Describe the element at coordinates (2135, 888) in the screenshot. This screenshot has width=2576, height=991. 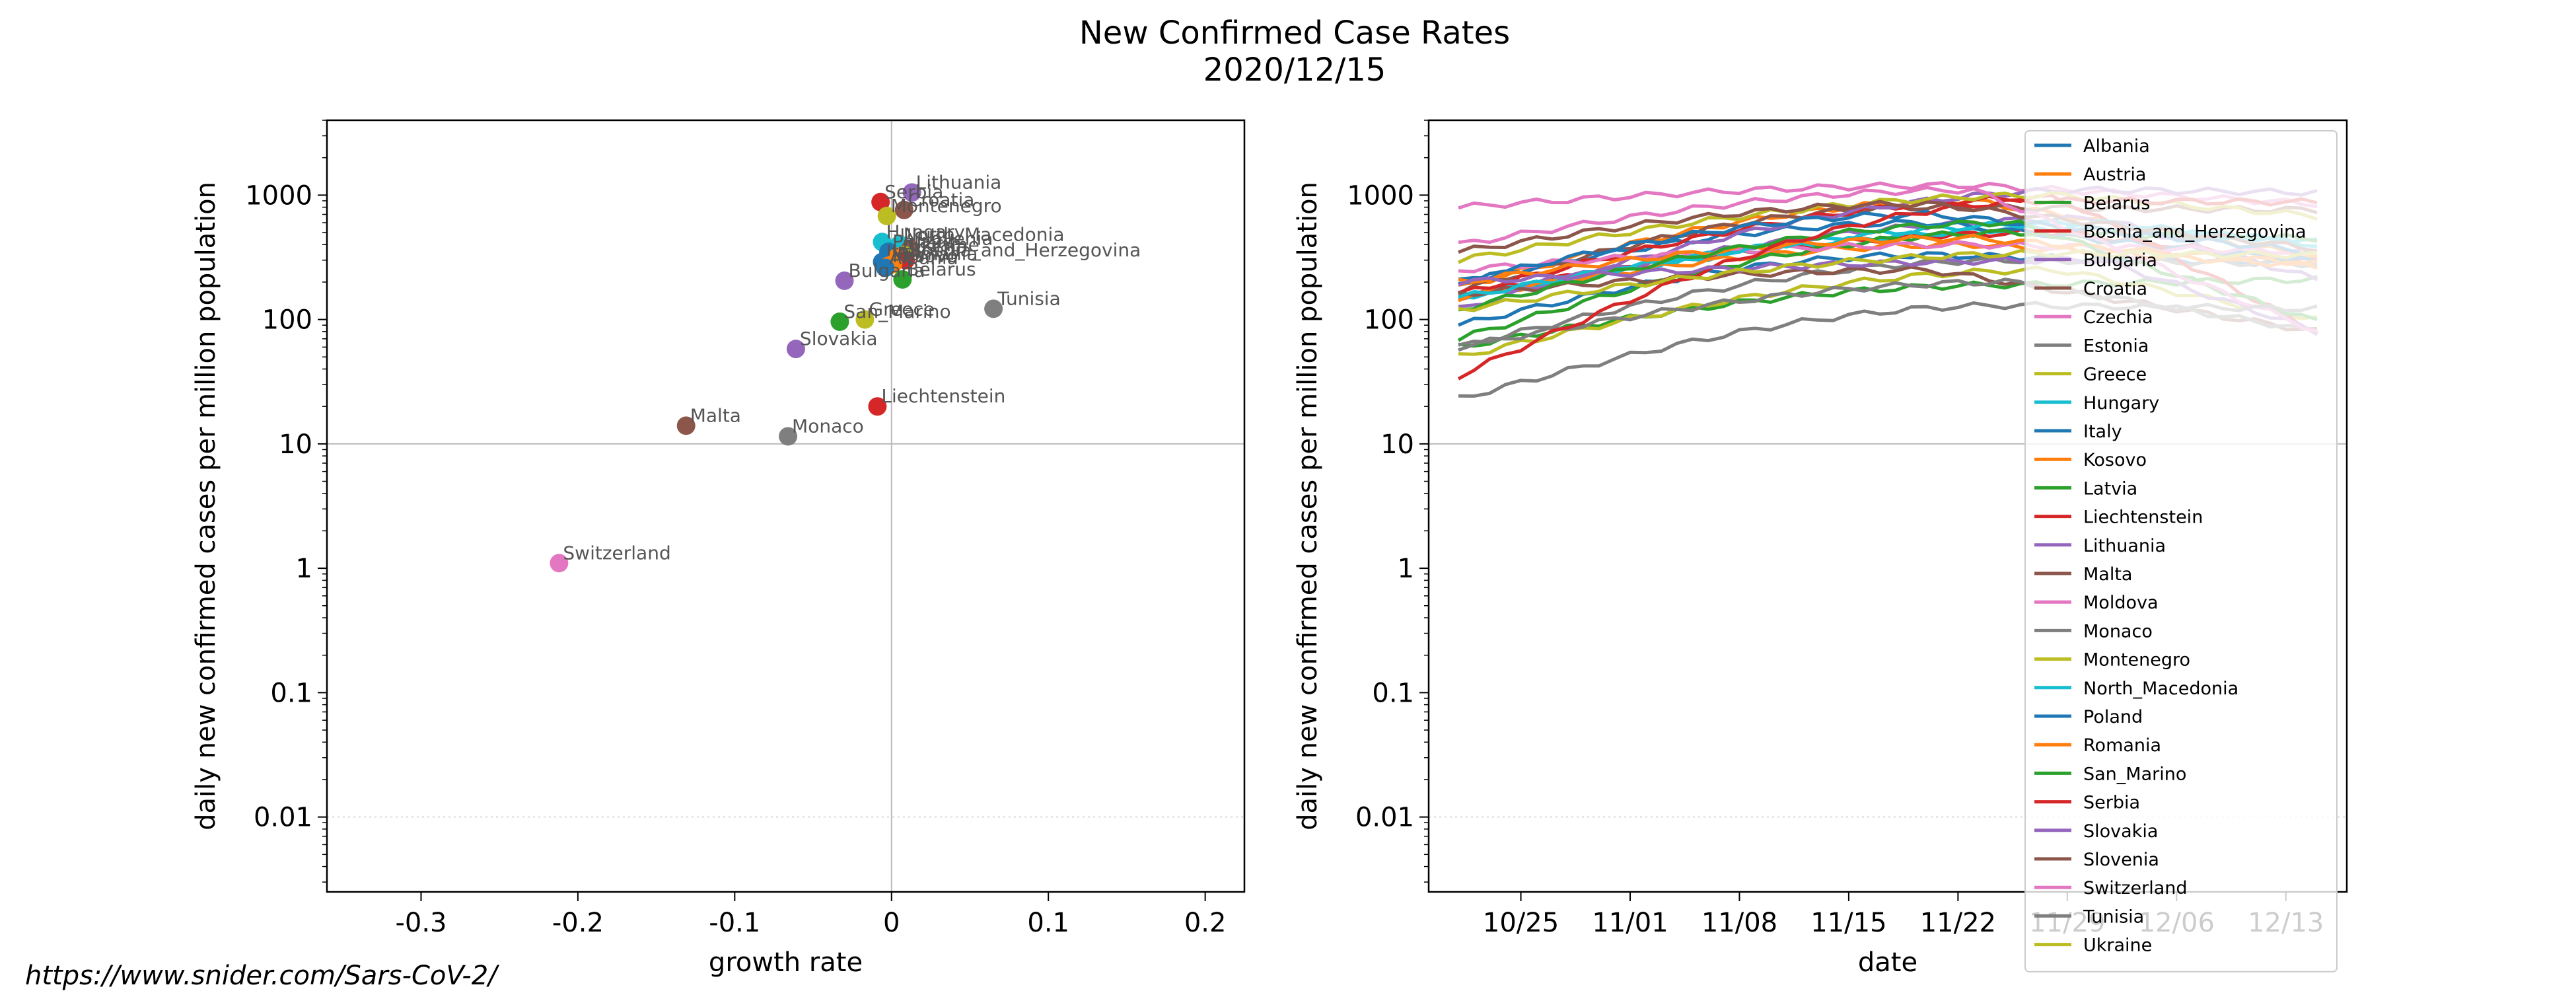
I see `legend-label-switzerland: Switzerland` at that location.